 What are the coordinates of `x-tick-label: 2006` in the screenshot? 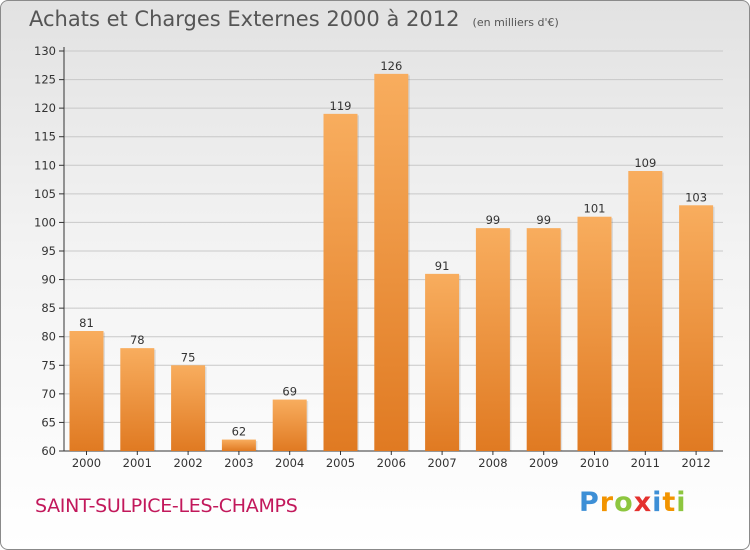 It's located at (391, 463).